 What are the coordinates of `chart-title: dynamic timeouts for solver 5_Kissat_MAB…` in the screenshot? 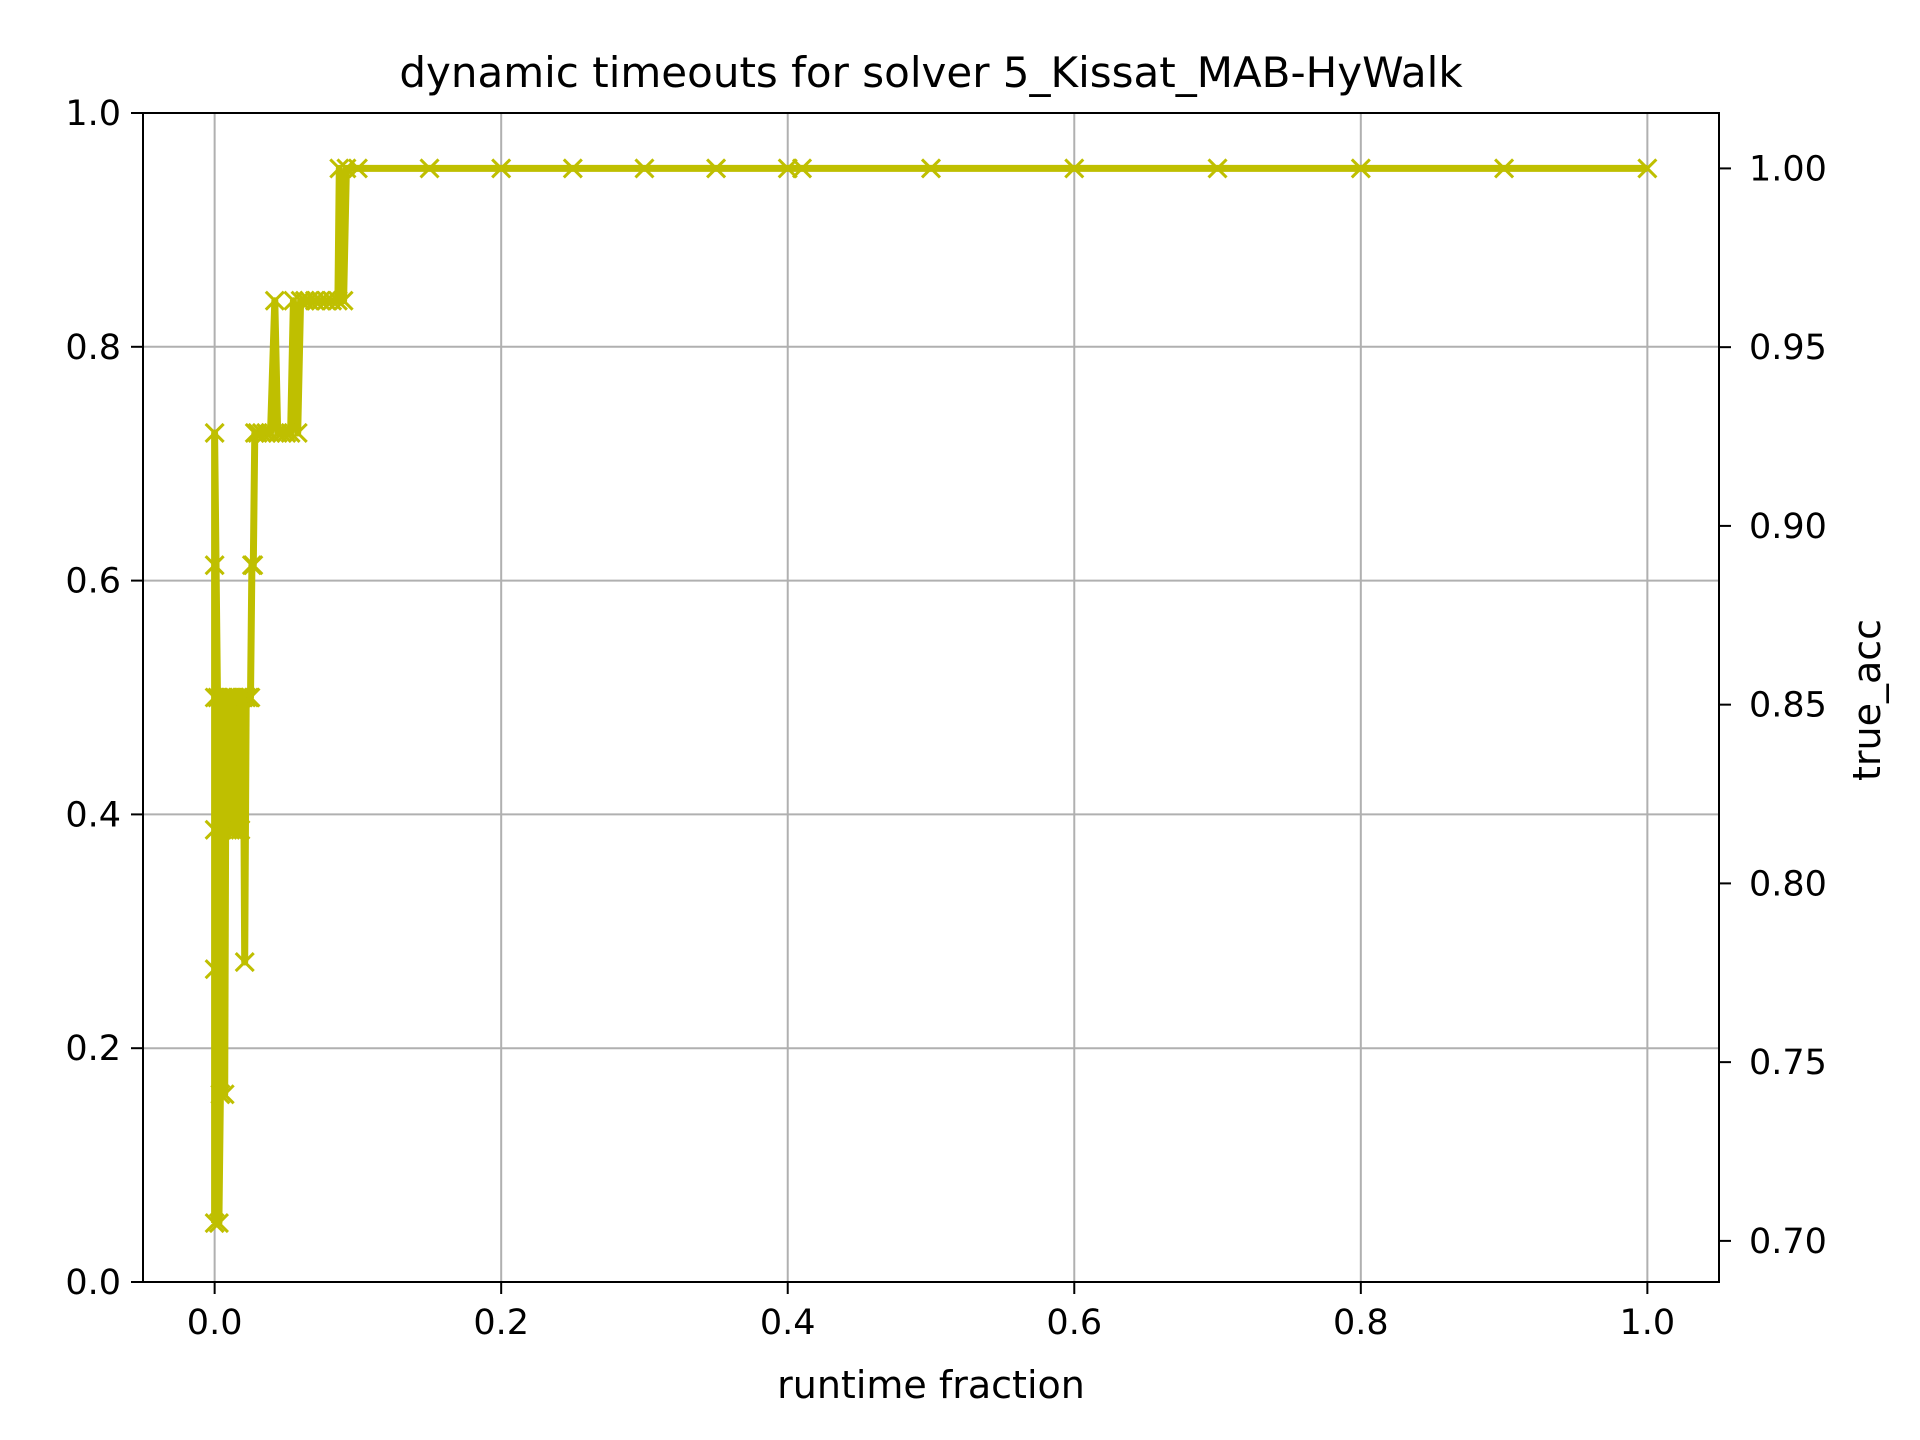 It's located at (931, 72).